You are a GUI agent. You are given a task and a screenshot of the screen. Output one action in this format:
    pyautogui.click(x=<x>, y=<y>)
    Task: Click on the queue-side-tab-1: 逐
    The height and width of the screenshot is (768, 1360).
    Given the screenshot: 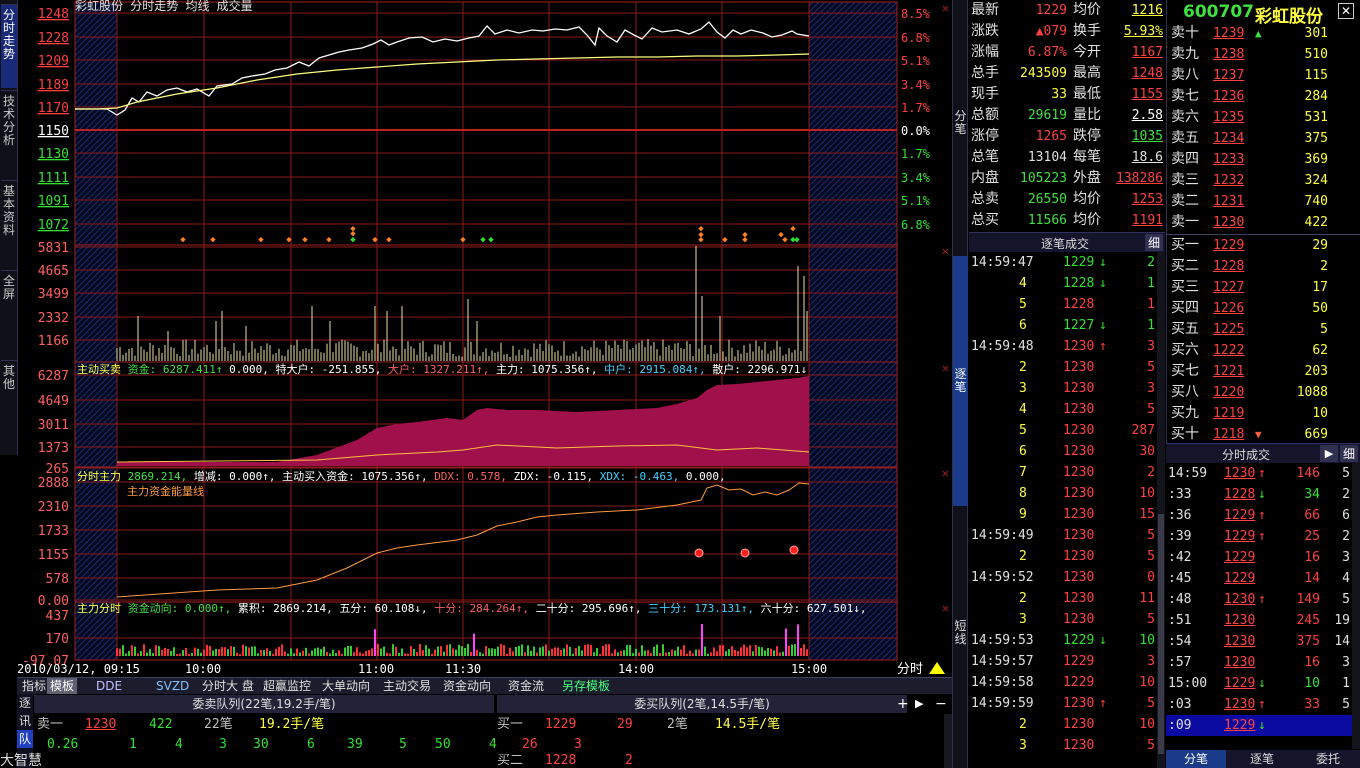 What is the action you would take?
    pyautogui.click(x=24, y=703)
    